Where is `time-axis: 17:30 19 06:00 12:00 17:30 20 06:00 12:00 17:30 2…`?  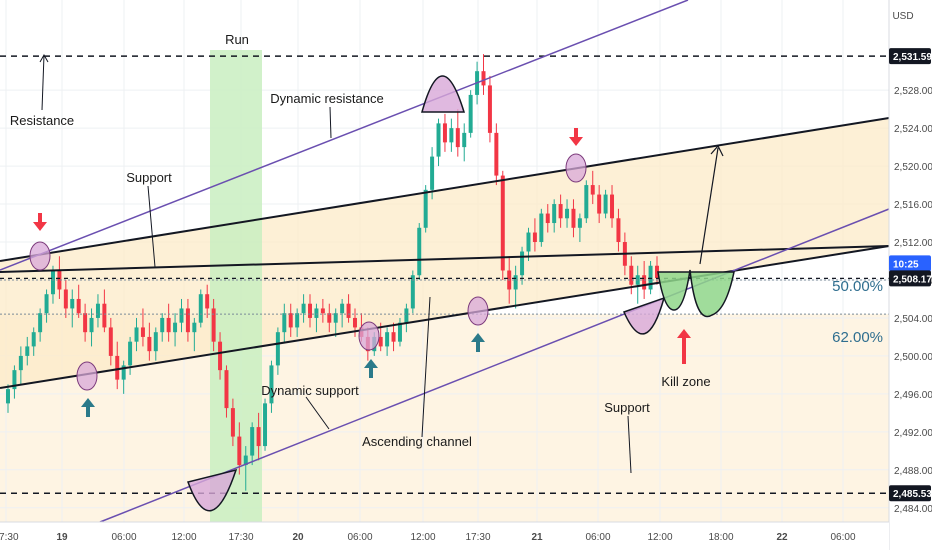
time-axis: 17:30 19 06:00 12:00 17:30 20 06:00 12:00 17:30 2… is located at coordinates (444, 535).